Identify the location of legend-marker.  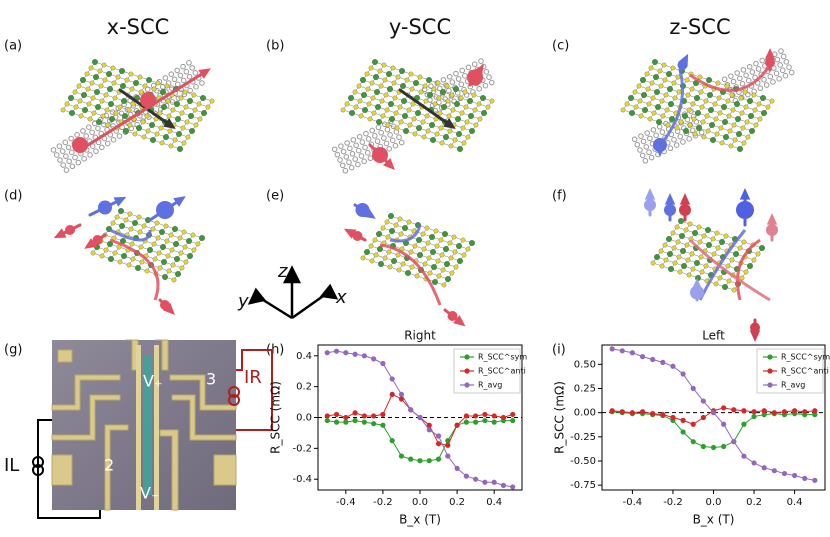
(467, 371).